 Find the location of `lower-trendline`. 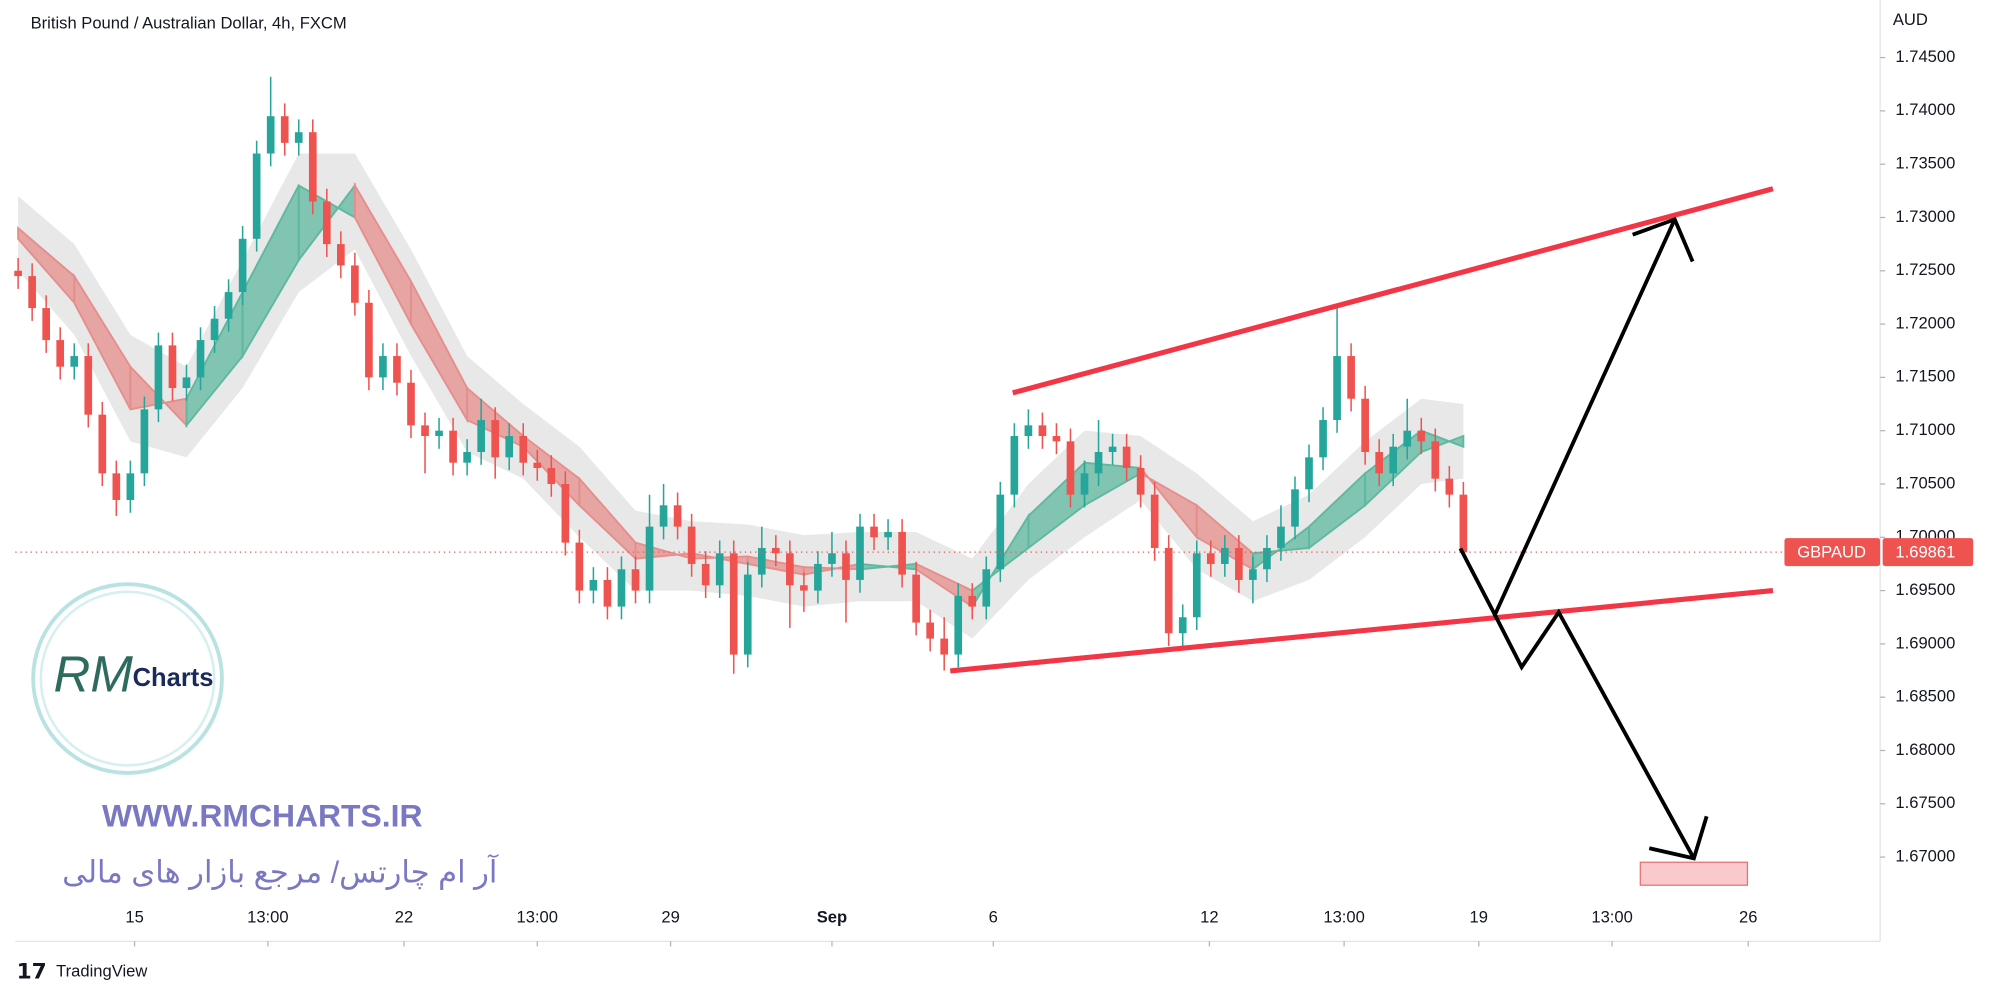

lower-trendline is located at coordinates (1362, 631).